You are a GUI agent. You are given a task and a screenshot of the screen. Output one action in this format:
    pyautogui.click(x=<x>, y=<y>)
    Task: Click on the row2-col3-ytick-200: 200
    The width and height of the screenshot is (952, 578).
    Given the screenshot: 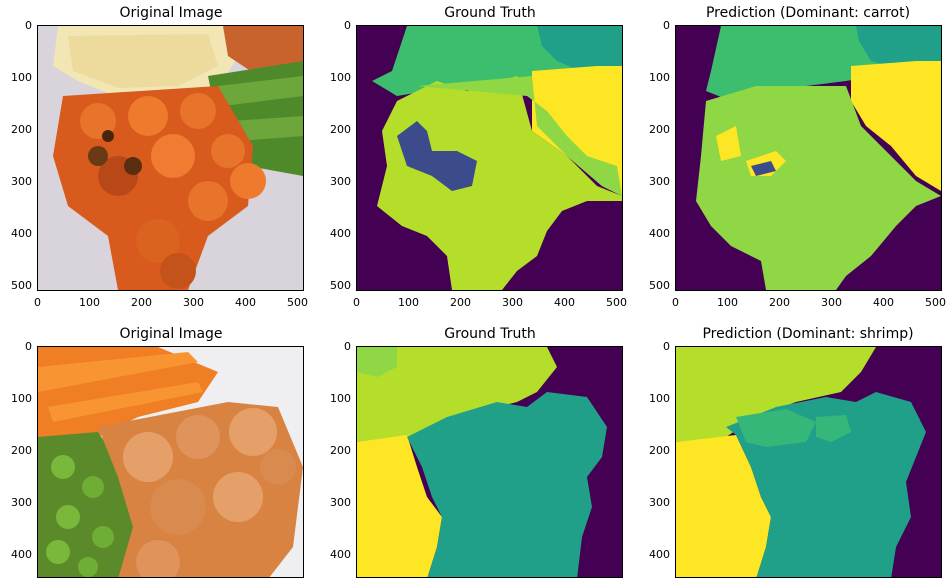 What is the action you would take?
    pyautogui.click(x=659, y=450)
    